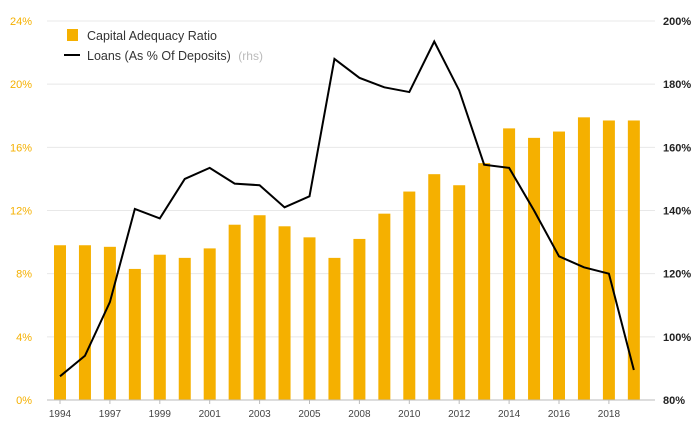 The width and height of the screenshot is (700, 433). What do you see at coordinates (677, 338) in the screenshot?
I see `y-right-tick-label: 100%` at bounding box center [677, 338].